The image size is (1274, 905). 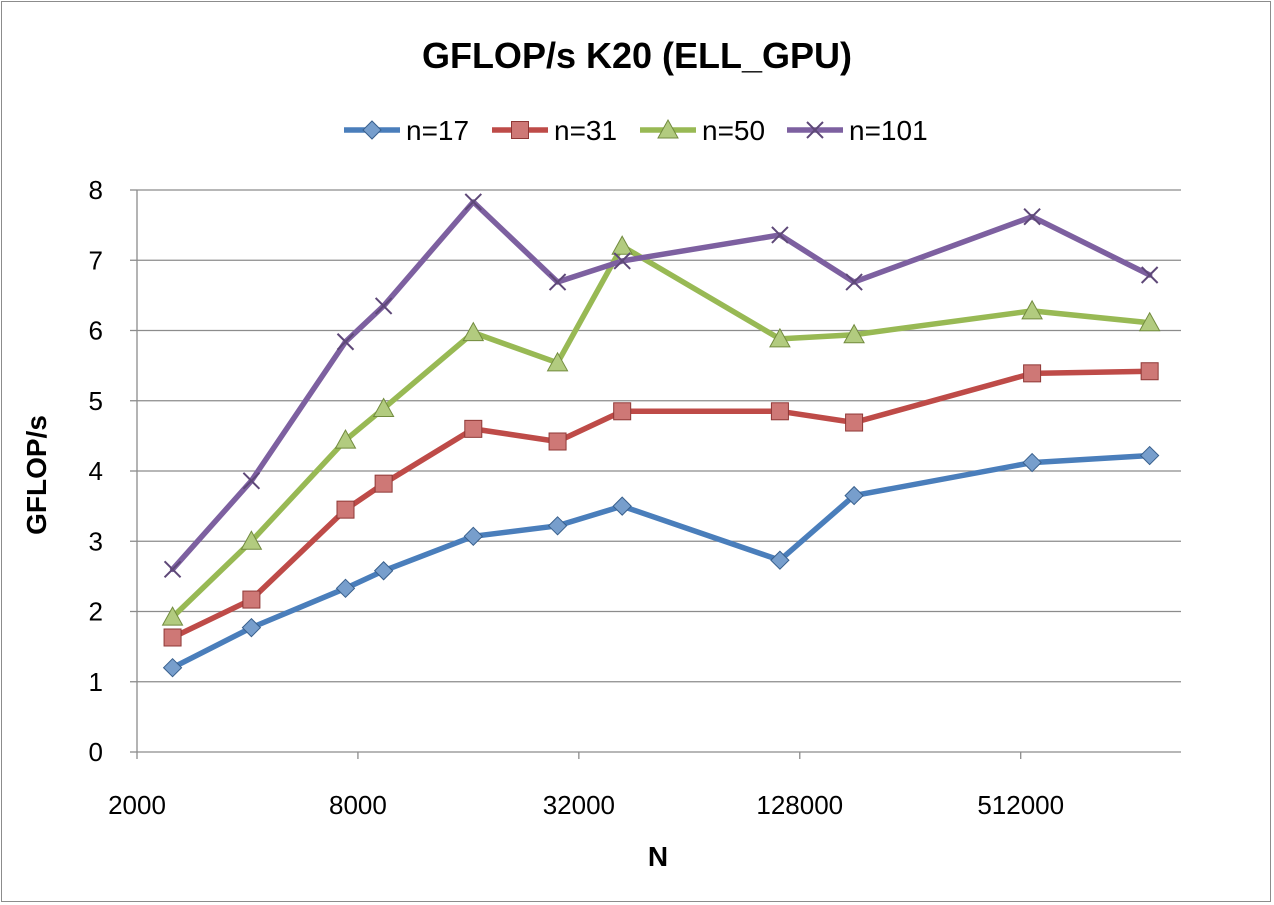 I want to click on legend-label: n=101, so click(x=888, y=130).